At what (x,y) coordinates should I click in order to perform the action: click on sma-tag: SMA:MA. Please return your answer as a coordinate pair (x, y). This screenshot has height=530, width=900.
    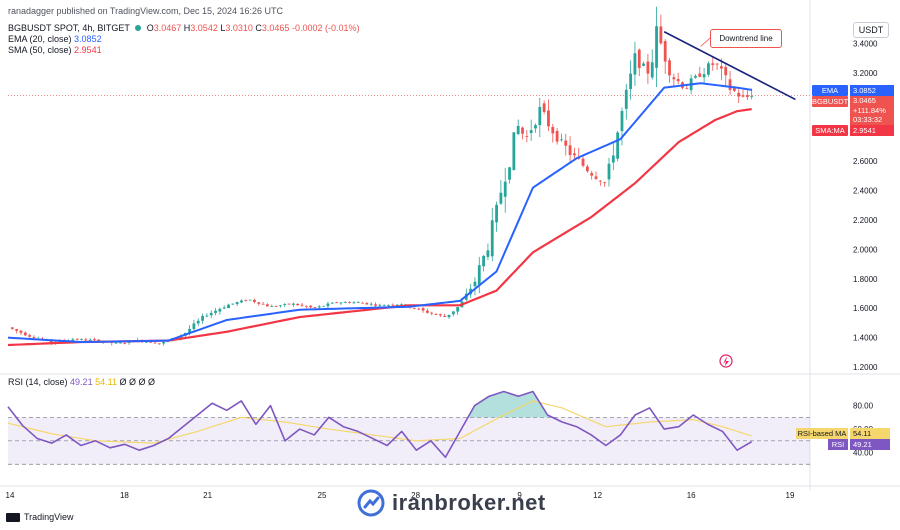
    Looking at the image, I should click on (830, 130).